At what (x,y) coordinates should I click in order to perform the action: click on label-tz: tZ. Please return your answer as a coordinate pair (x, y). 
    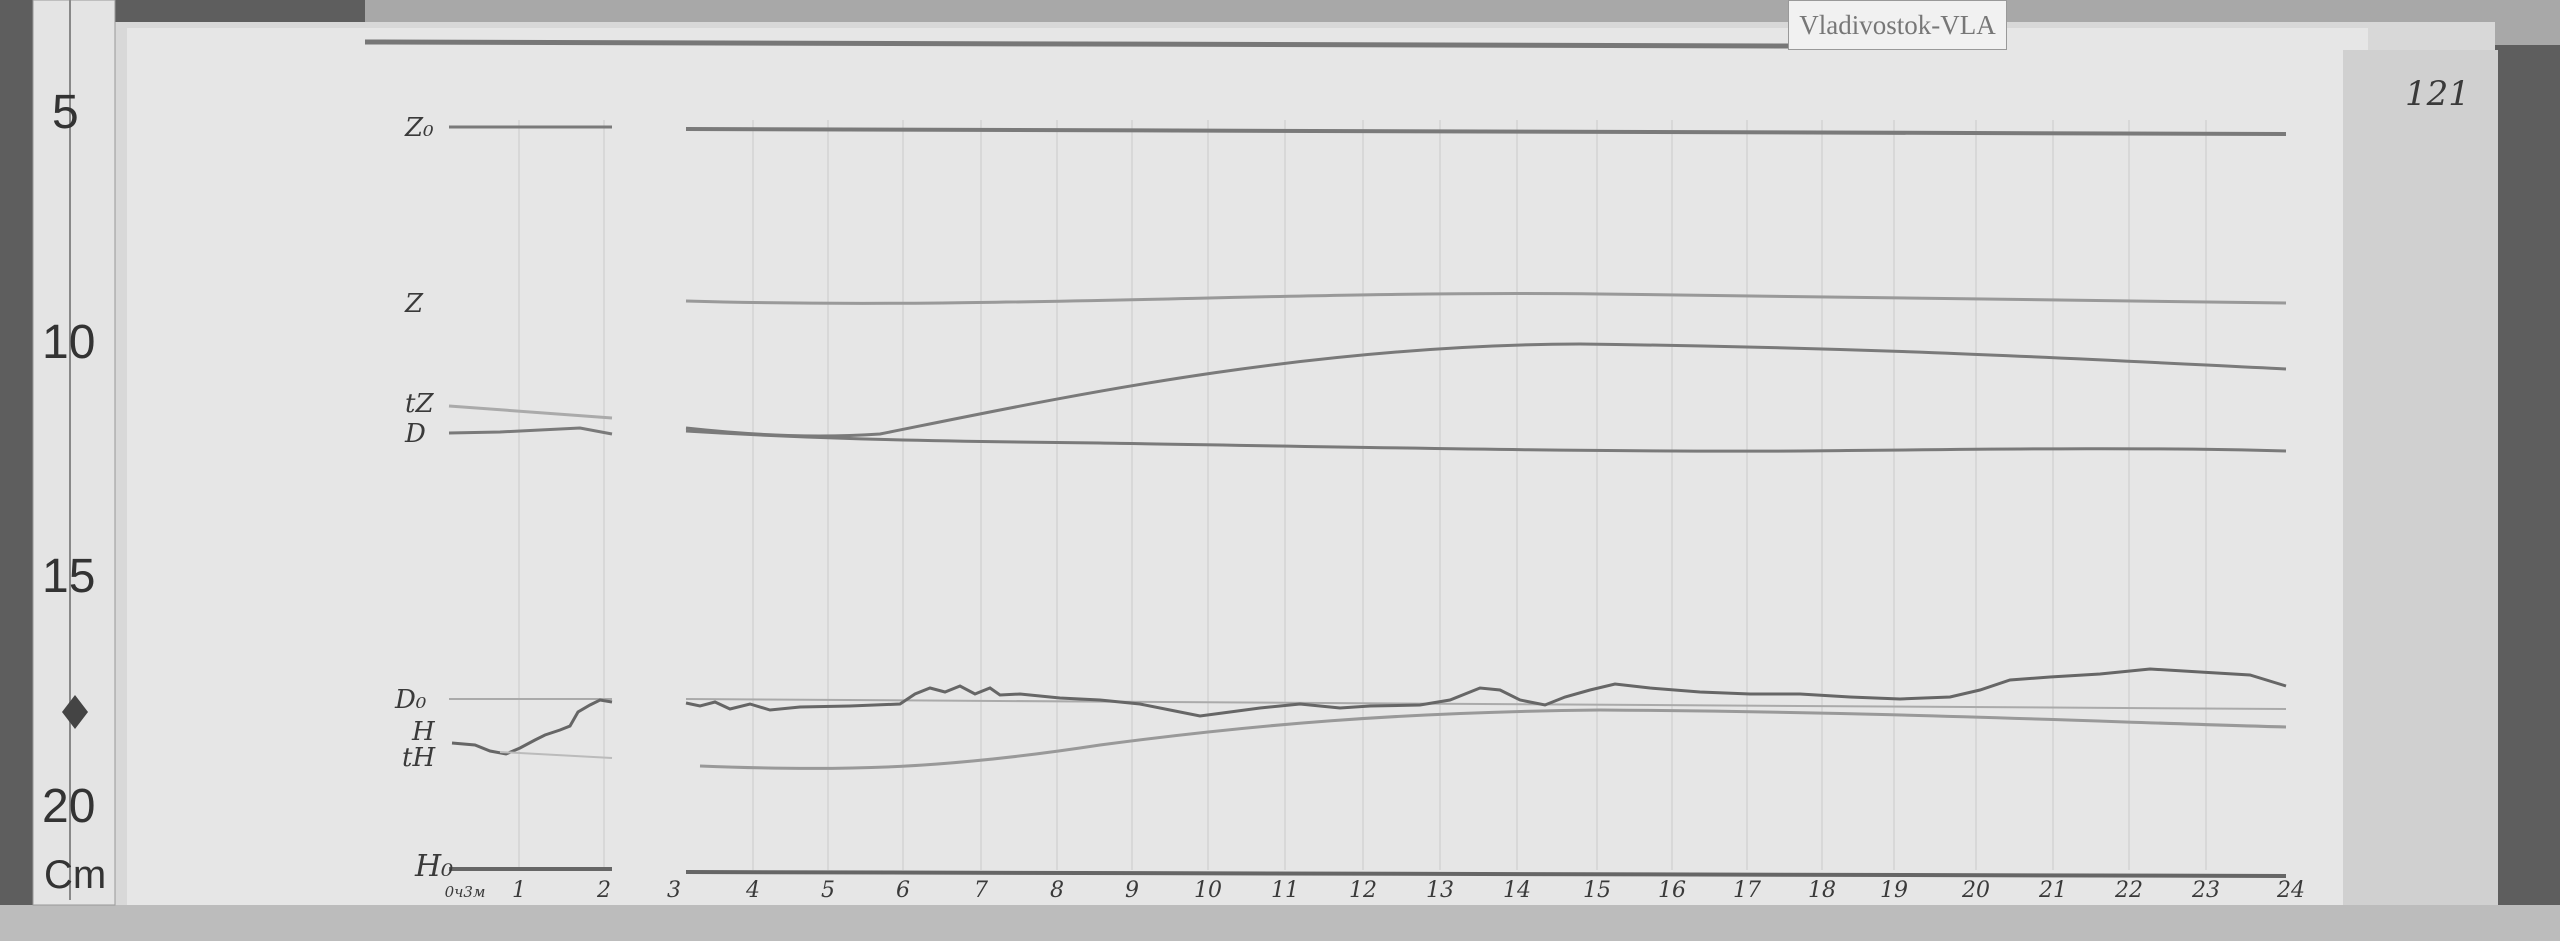
    Looking at the image, I should click on (419, 404).